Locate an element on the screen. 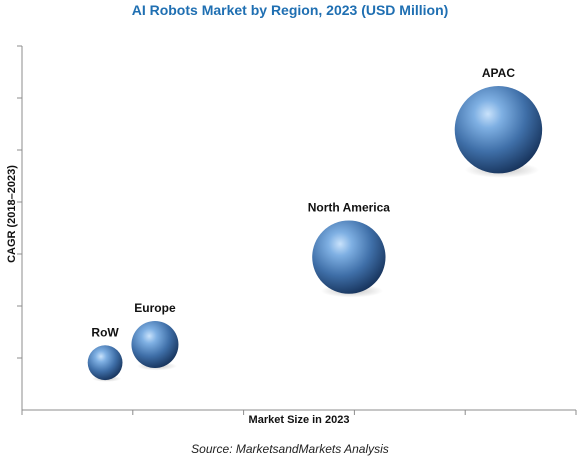 The image size is (580, 459). source-note: Source: MarketsandMarkets Analysis is located at coordinates (290, 449).